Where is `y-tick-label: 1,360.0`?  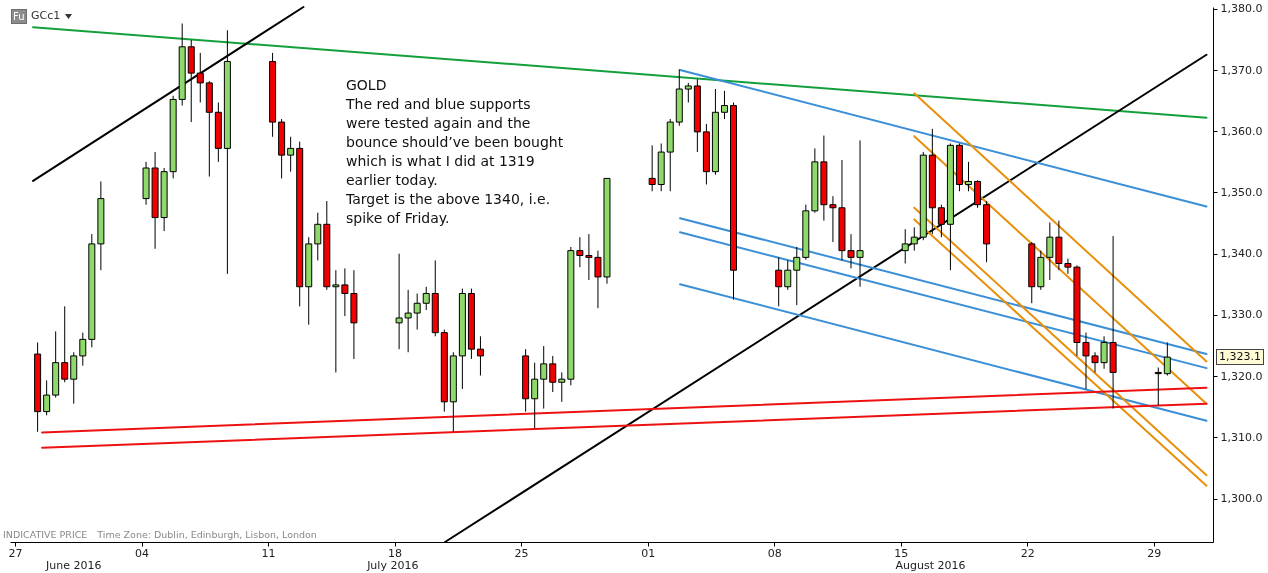 y-tick-label: 1,360.0 is located at coordinates (1241, 131).